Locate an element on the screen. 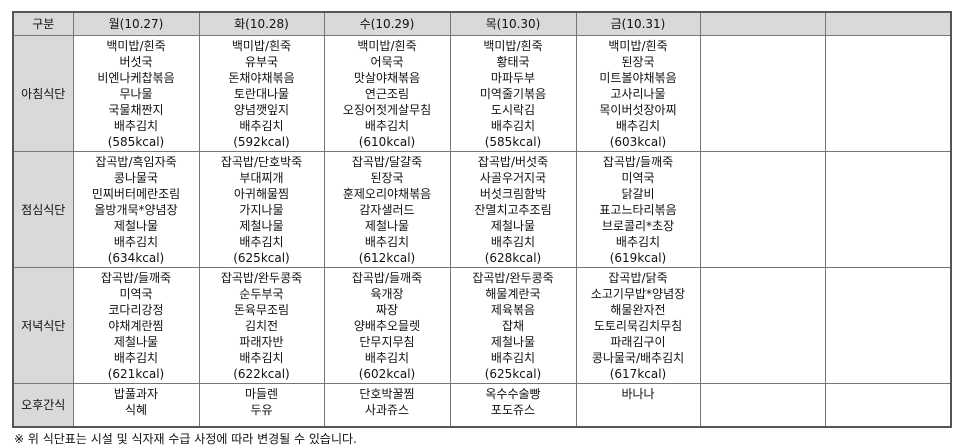  menu-item: 콩나물국/배추김치 is located at coordinates (638, 358).